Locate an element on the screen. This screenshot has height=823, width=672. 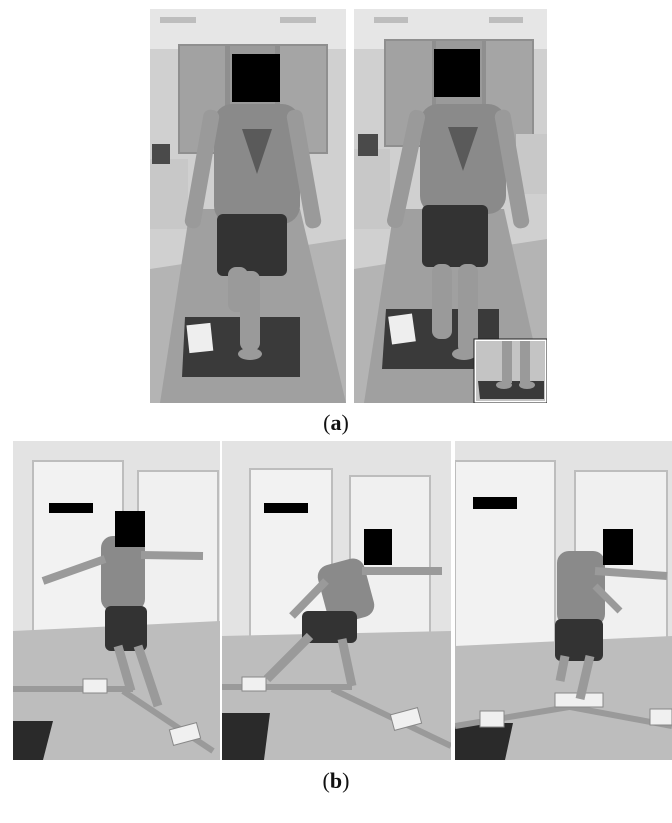
caption-b: (b) is located at coordinates (336, 783).